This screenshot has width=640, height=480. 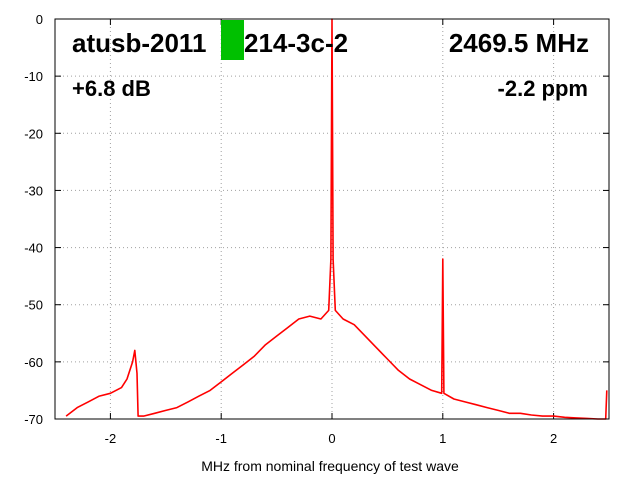 I want to click on x-tick-label: 2, so click(x=553, y=438).